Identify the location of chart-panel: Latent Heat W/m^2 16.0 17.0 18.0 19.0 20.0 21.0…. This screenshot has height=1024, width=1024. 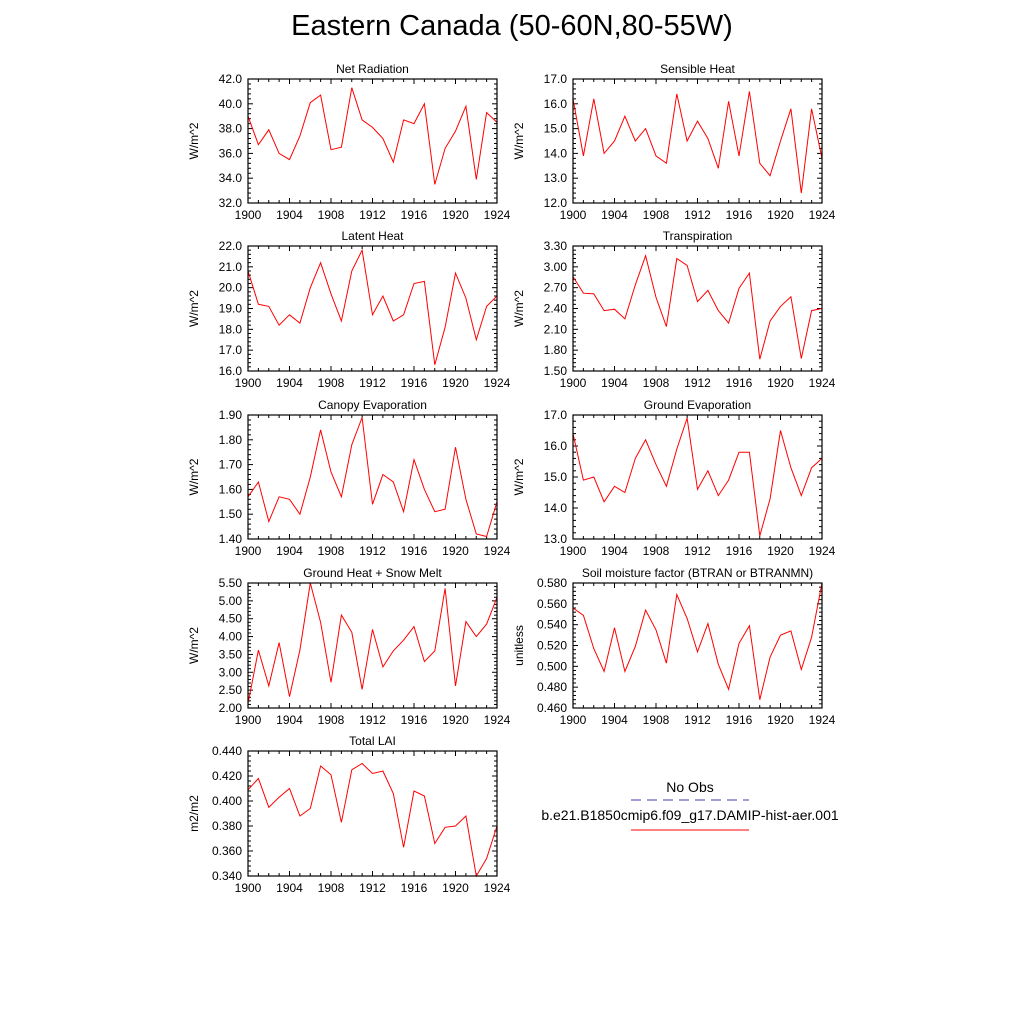
(349, 309).